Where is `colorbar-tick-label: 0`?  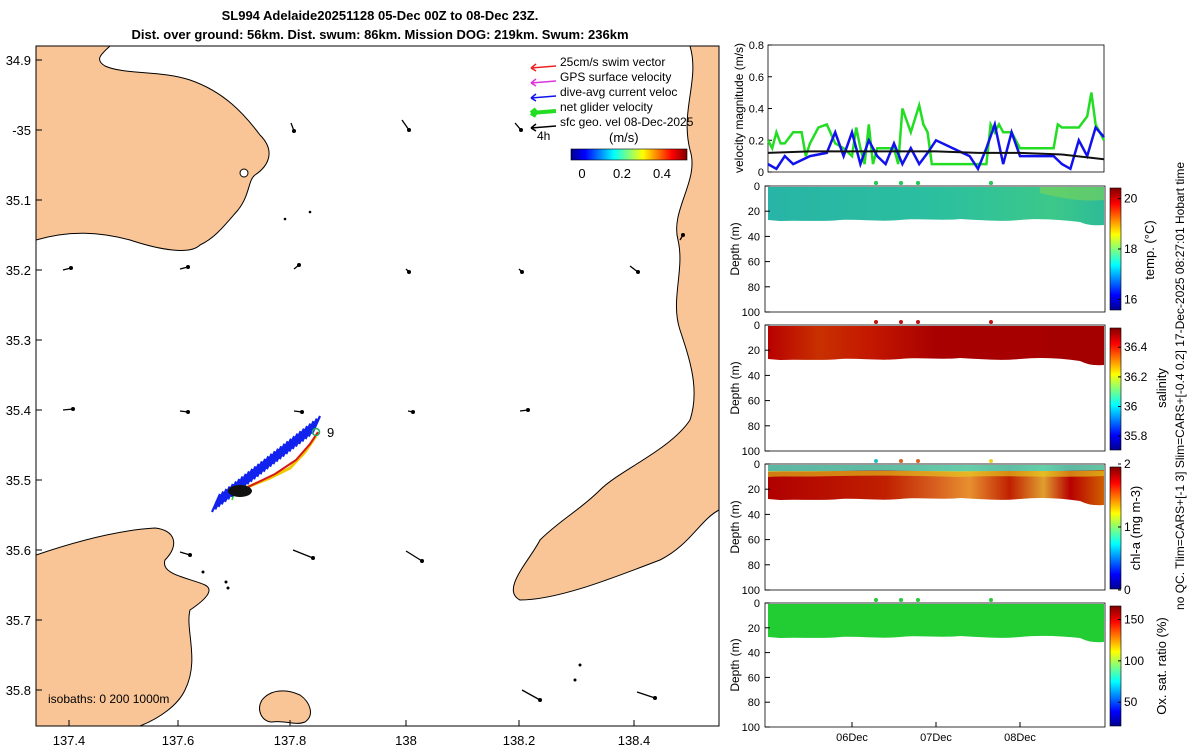 colorbar-tick-label: 0 is located at coordinates (1127, 590).